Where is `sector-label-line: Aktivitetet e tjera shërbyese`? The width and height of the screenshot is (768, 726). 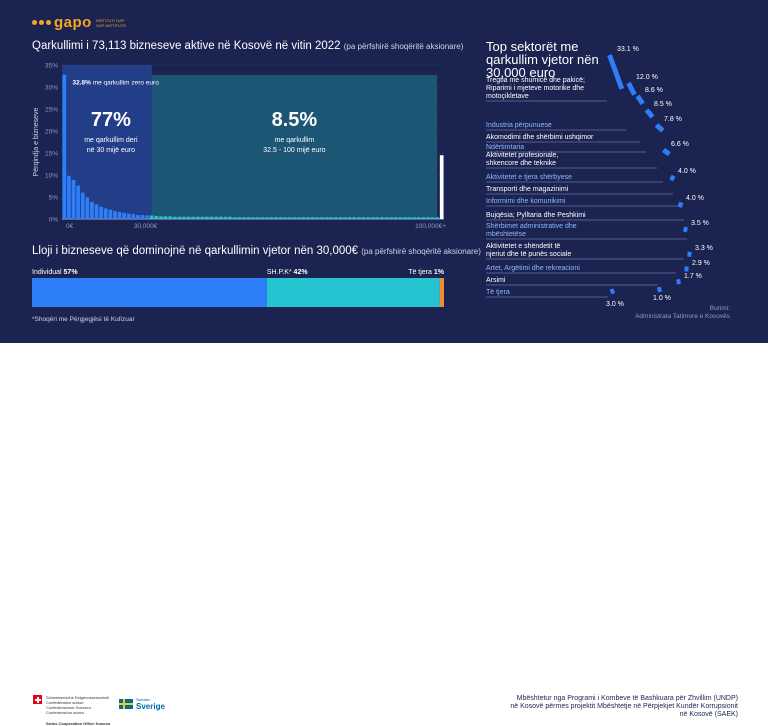
sector-label-line: Aktivitetet e tjera shërbyese is located at coordinates (529, 177).